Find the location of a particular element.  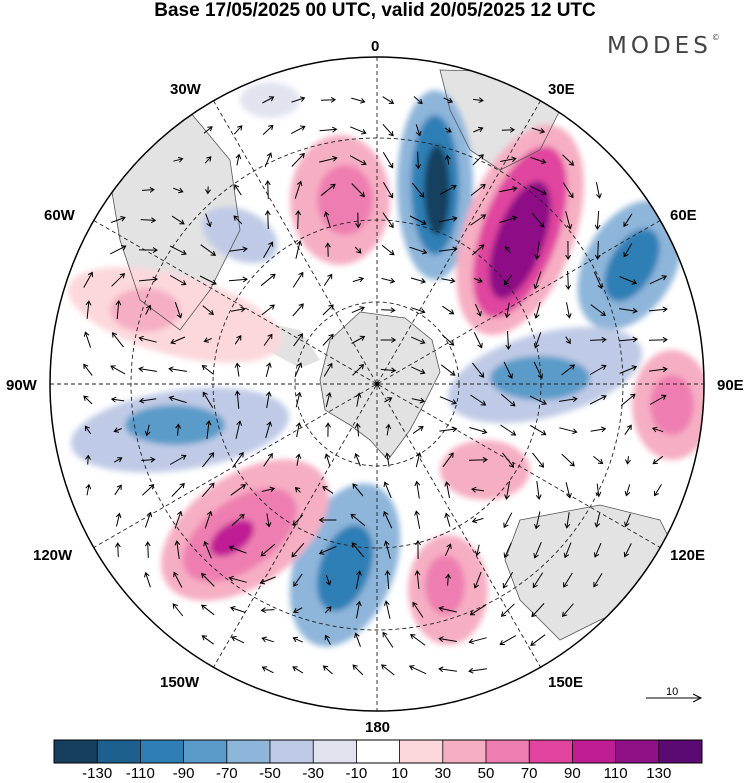

colorbar-tick-label: -50 is located at coordinates (270, 773).